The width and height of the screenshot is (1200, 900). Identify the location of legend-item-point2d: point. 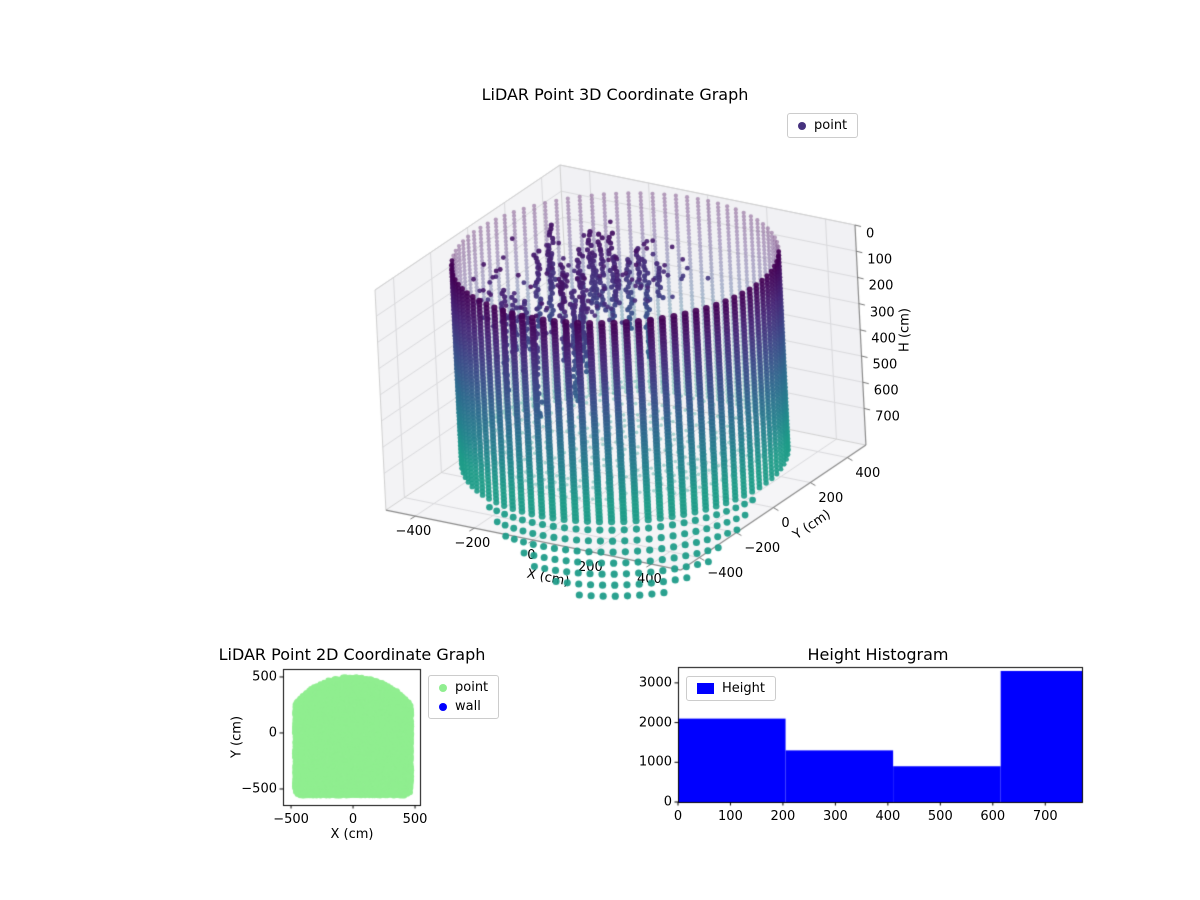
(463, 687).